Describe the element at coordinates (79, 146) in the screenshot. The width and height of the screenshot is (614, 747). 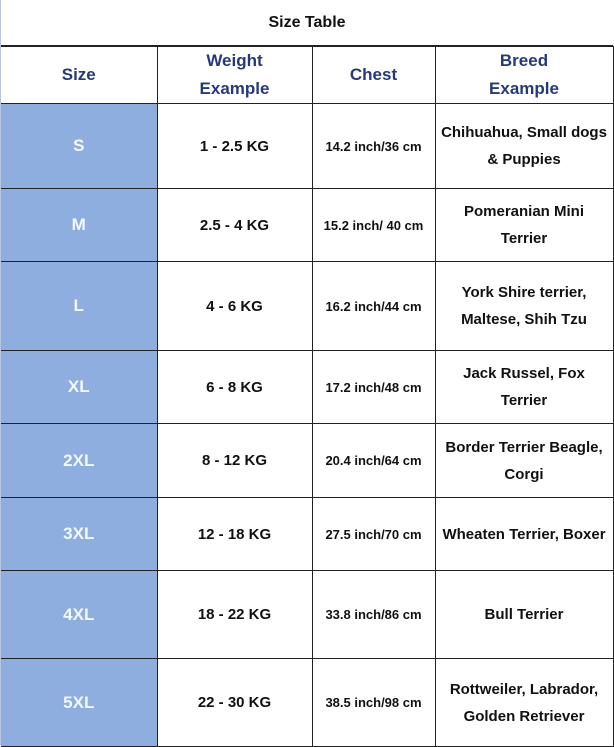
I see `size-cell: S` at that location.